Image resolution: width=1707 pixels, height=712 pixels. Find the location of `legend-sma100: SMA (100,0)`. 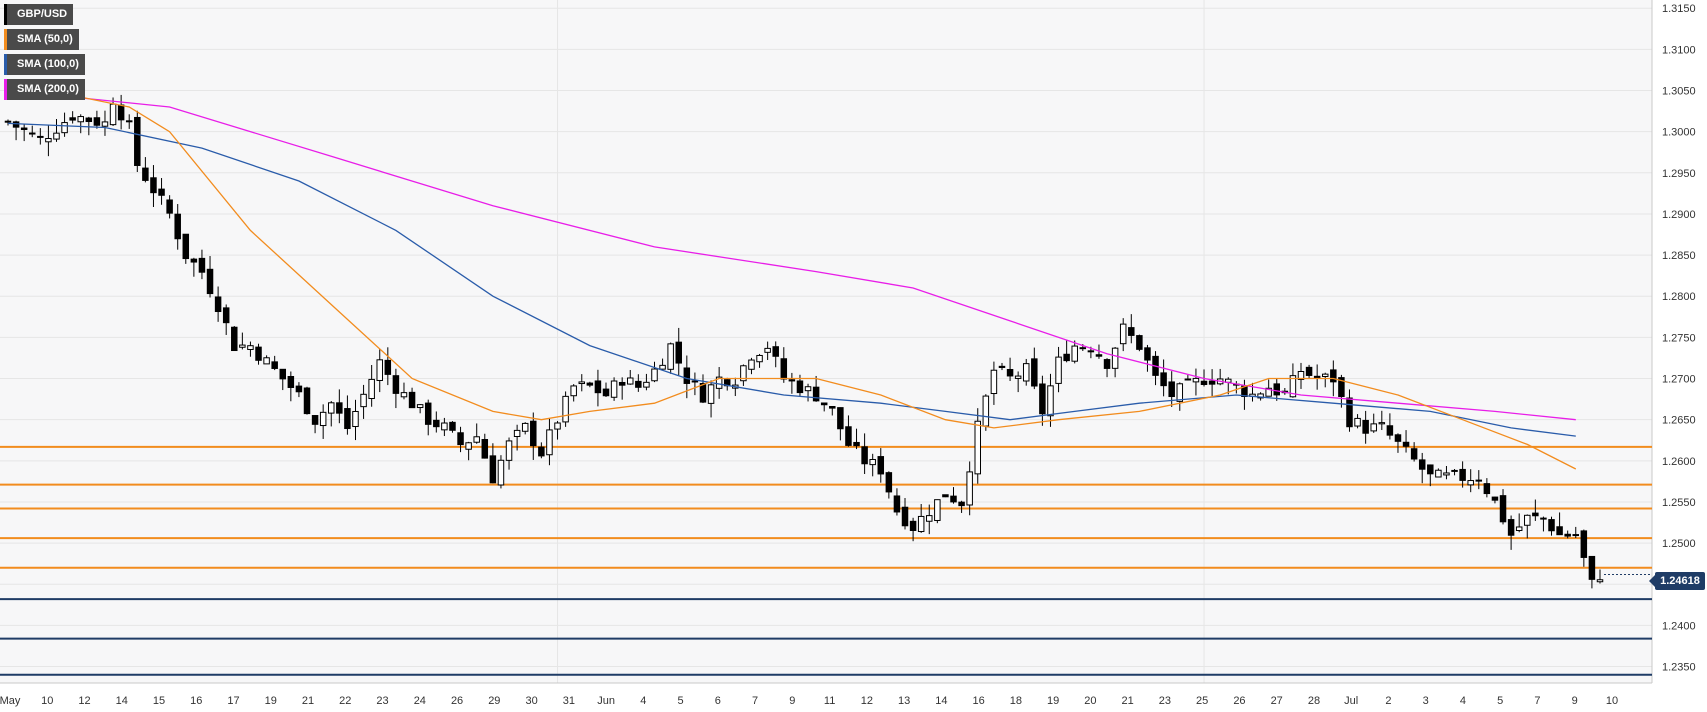

legend-sma100: SMA (100,0) is located at coordinates (44, 64).